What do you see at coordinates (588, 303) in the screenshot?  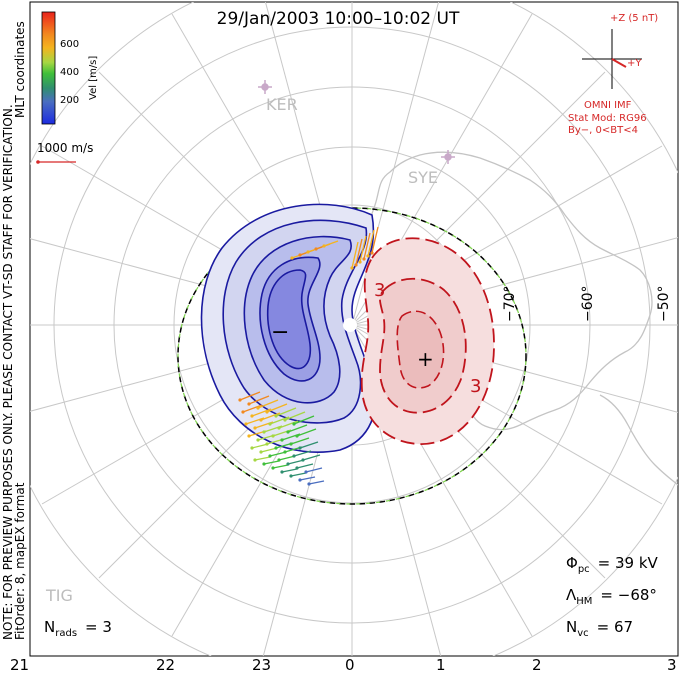 I see `lat-label-60: −60°` at bounding box center [588, 303].